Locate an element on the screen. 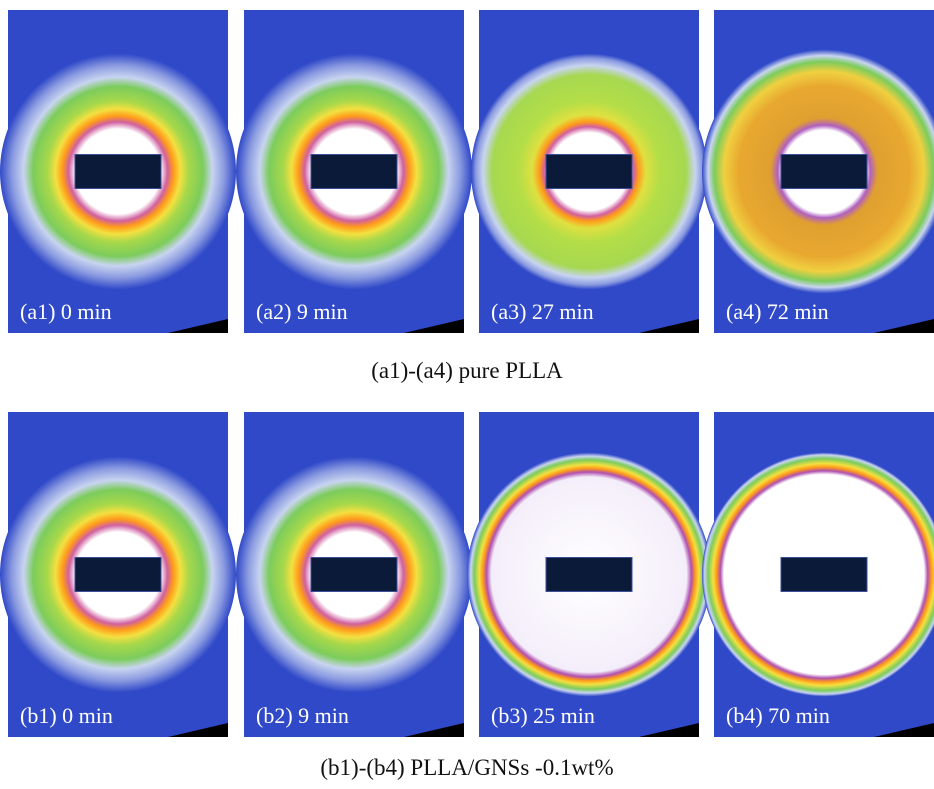  panel: (a1) 0 min is located at coordinates (118, 171).